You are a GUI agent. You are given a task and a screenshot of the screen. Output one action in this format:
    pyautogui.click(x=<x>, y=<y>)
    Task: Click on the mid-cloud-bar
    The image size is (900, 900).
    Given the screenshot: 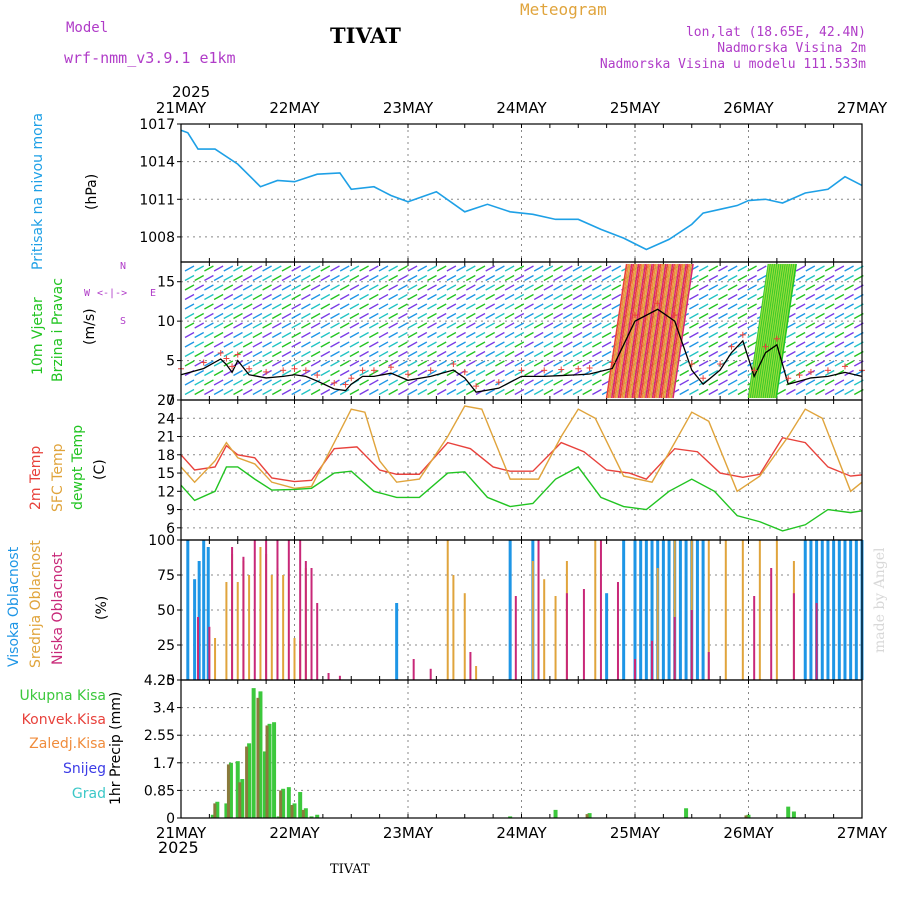 What is the action you would take?
    pyautogui.click(x=215, y=659)
    